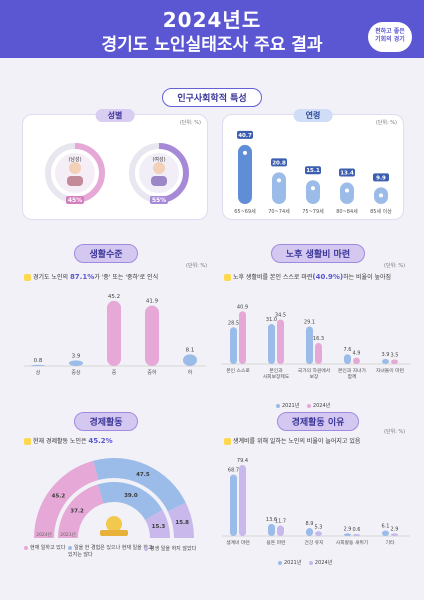 The height and width of the screenshot is (600, 424). I want to click on reason-category-label: 사회활동 새위기, so click(352, 542).